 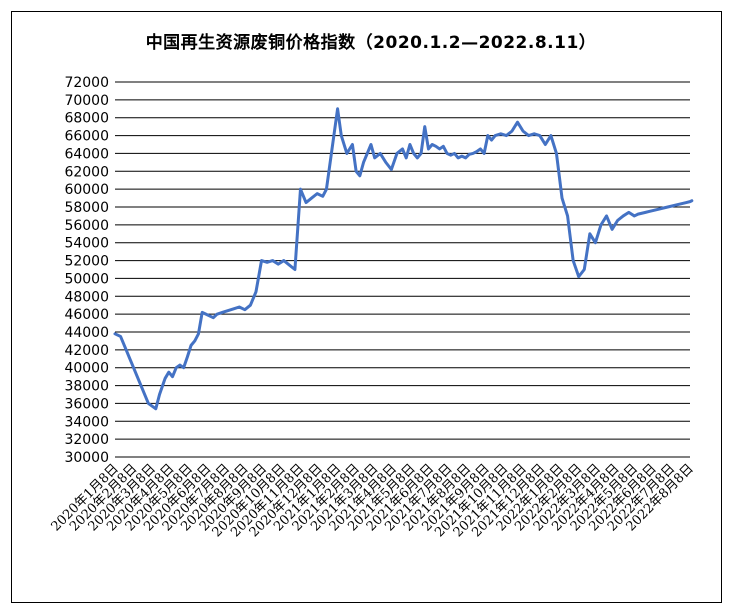 What do you see at coordinates (86, 422) in the screenshot?
I see `y-tick-label: 34000` at bounding box center [86, 422].